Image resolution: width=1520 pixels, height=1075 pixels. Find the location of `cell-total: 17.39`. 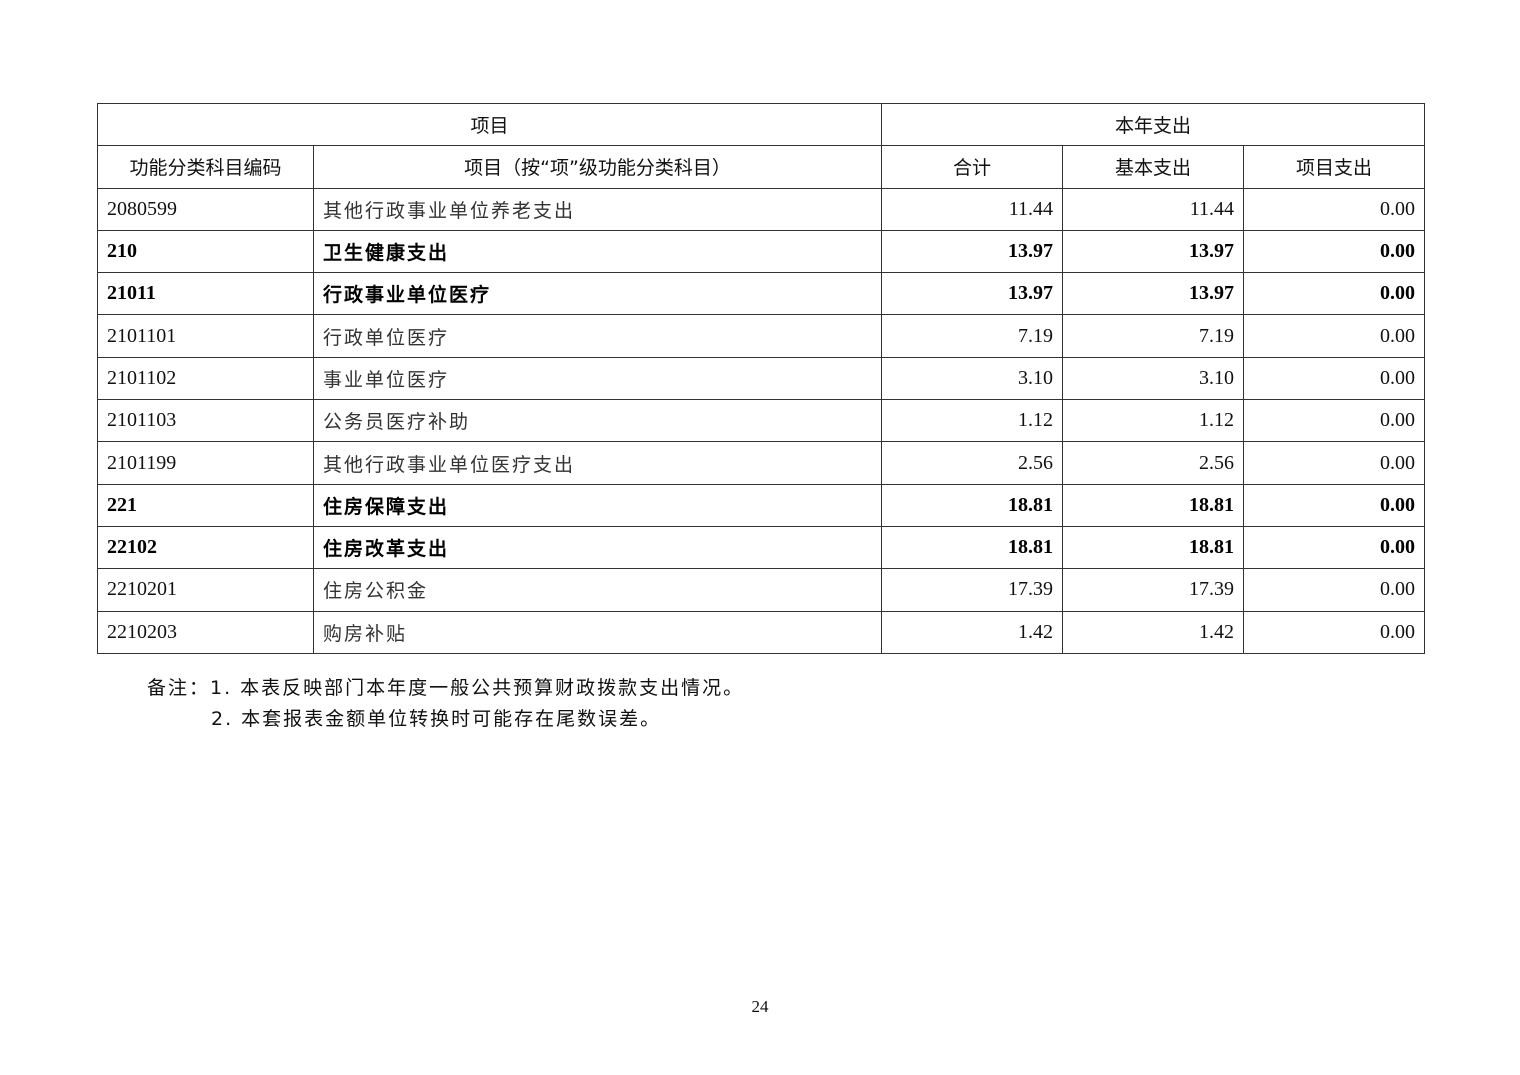

cell-total: 17.39 is located at coordinates (972, 590).